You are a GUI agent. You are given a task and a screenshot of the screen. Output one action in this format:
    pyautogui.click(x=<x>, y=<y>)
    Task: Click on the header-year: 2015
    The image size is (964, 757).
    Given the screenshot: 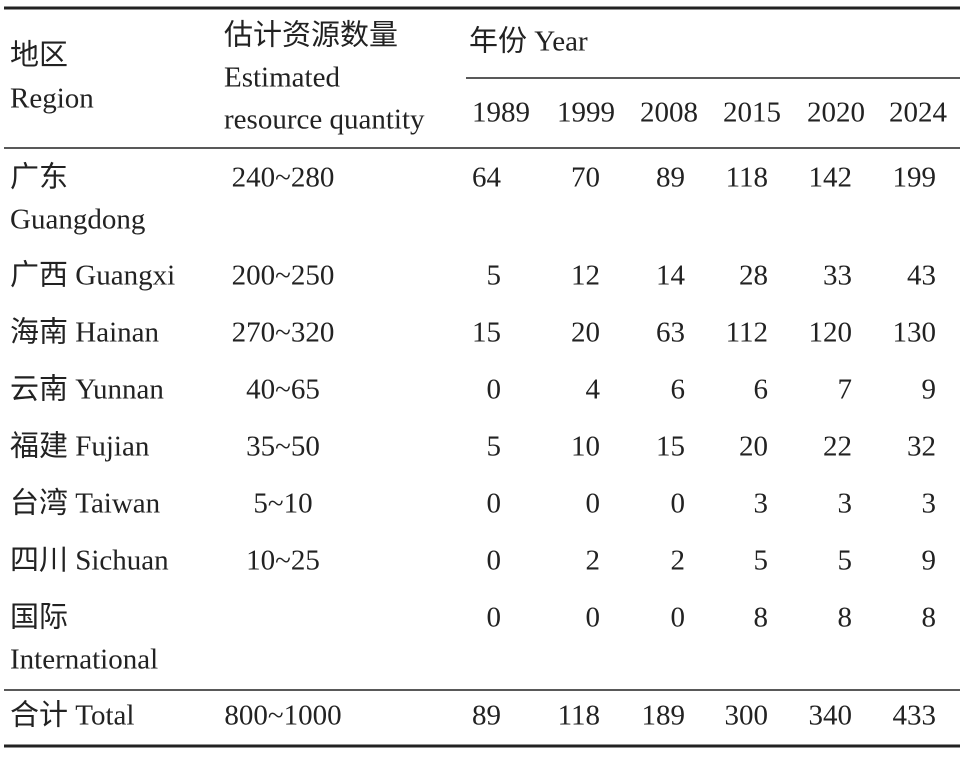 What is the action you would take?
    pyautogui.click(x=752, y=113)
    